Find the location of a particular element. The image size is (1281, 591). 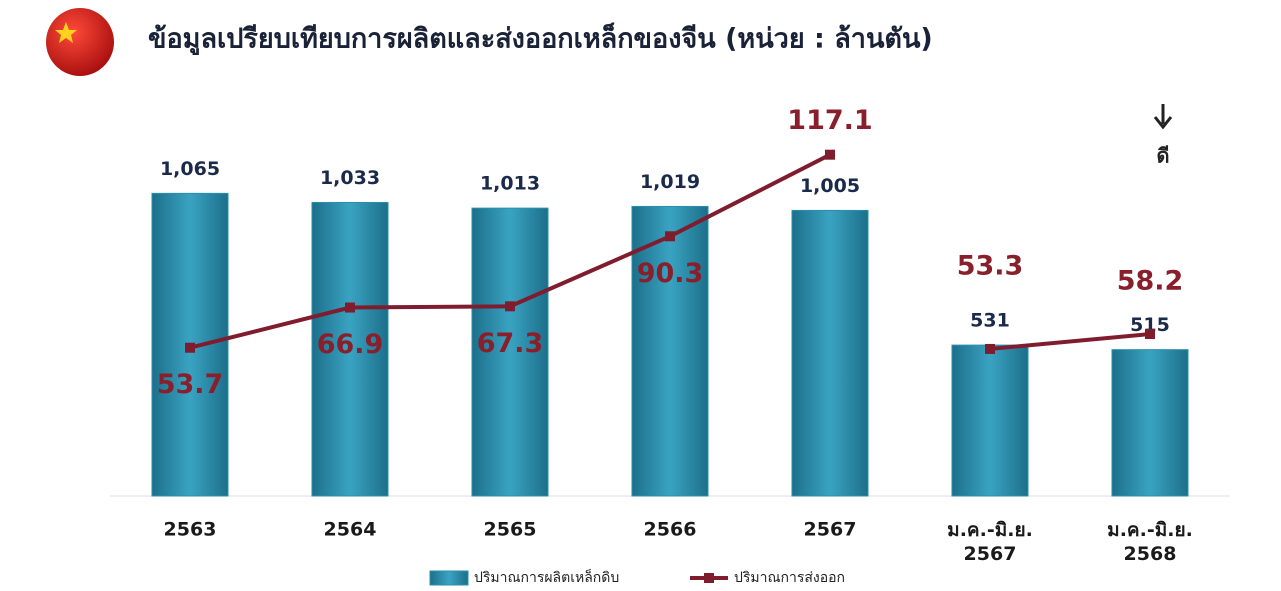

line-value-label: 53.3 is located at coordinates (990, 265).